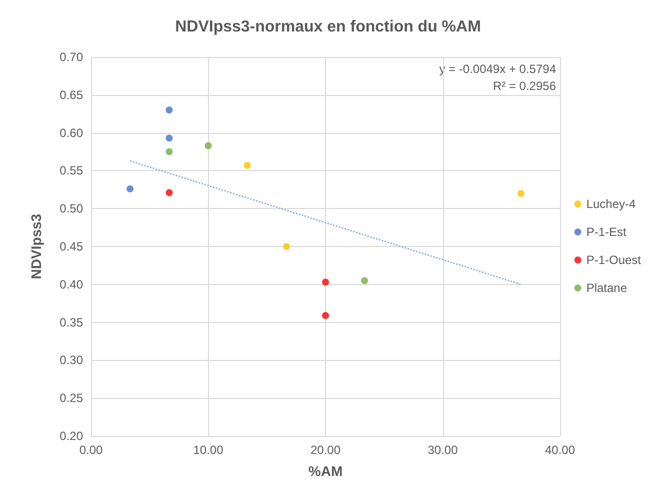 The height and width of the screenshot is (492, 656). I want to click on x-tick-label: 10.00, so click(208, 450).